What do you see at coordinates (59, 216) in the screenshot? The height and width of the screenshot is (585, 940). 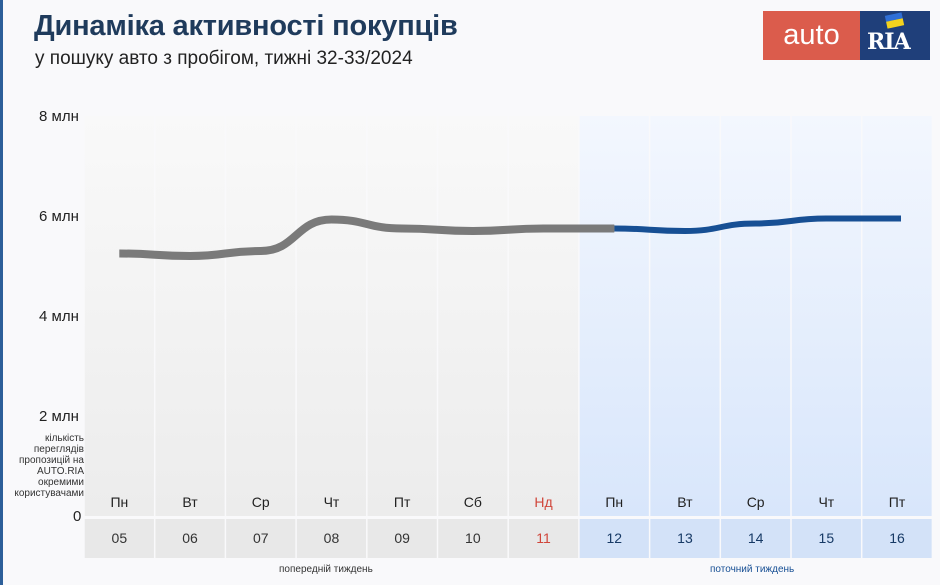 I see `y-tick-label: 6 млн` at bounding box center [59, 216].